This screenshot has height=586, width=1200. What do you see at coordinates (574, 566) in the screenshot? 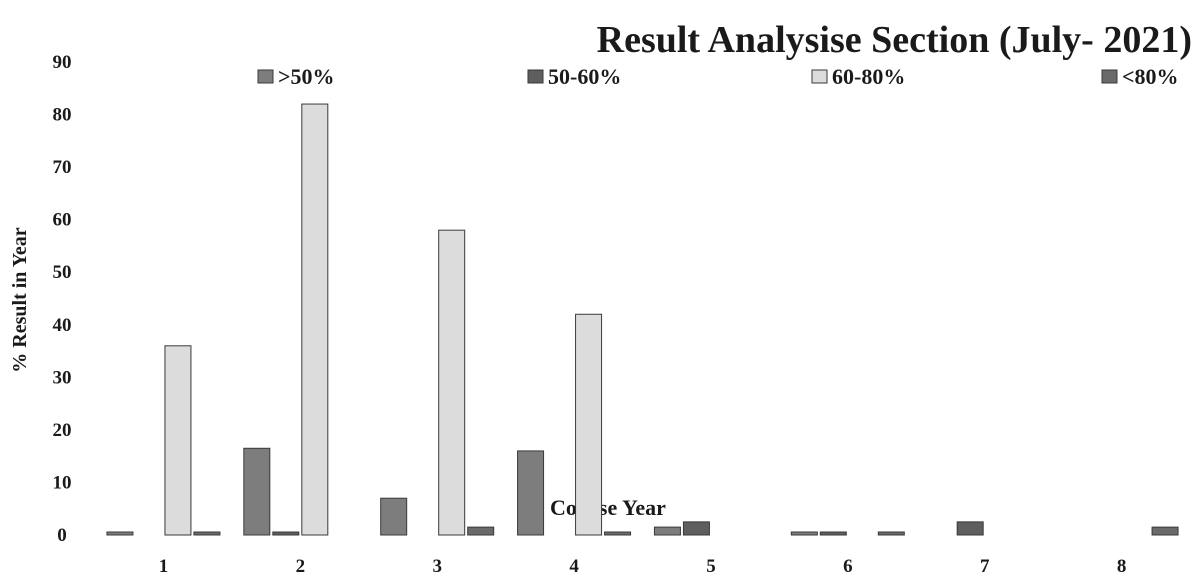
I see `x-tick-label: 4` at bounding box center [574, 566].